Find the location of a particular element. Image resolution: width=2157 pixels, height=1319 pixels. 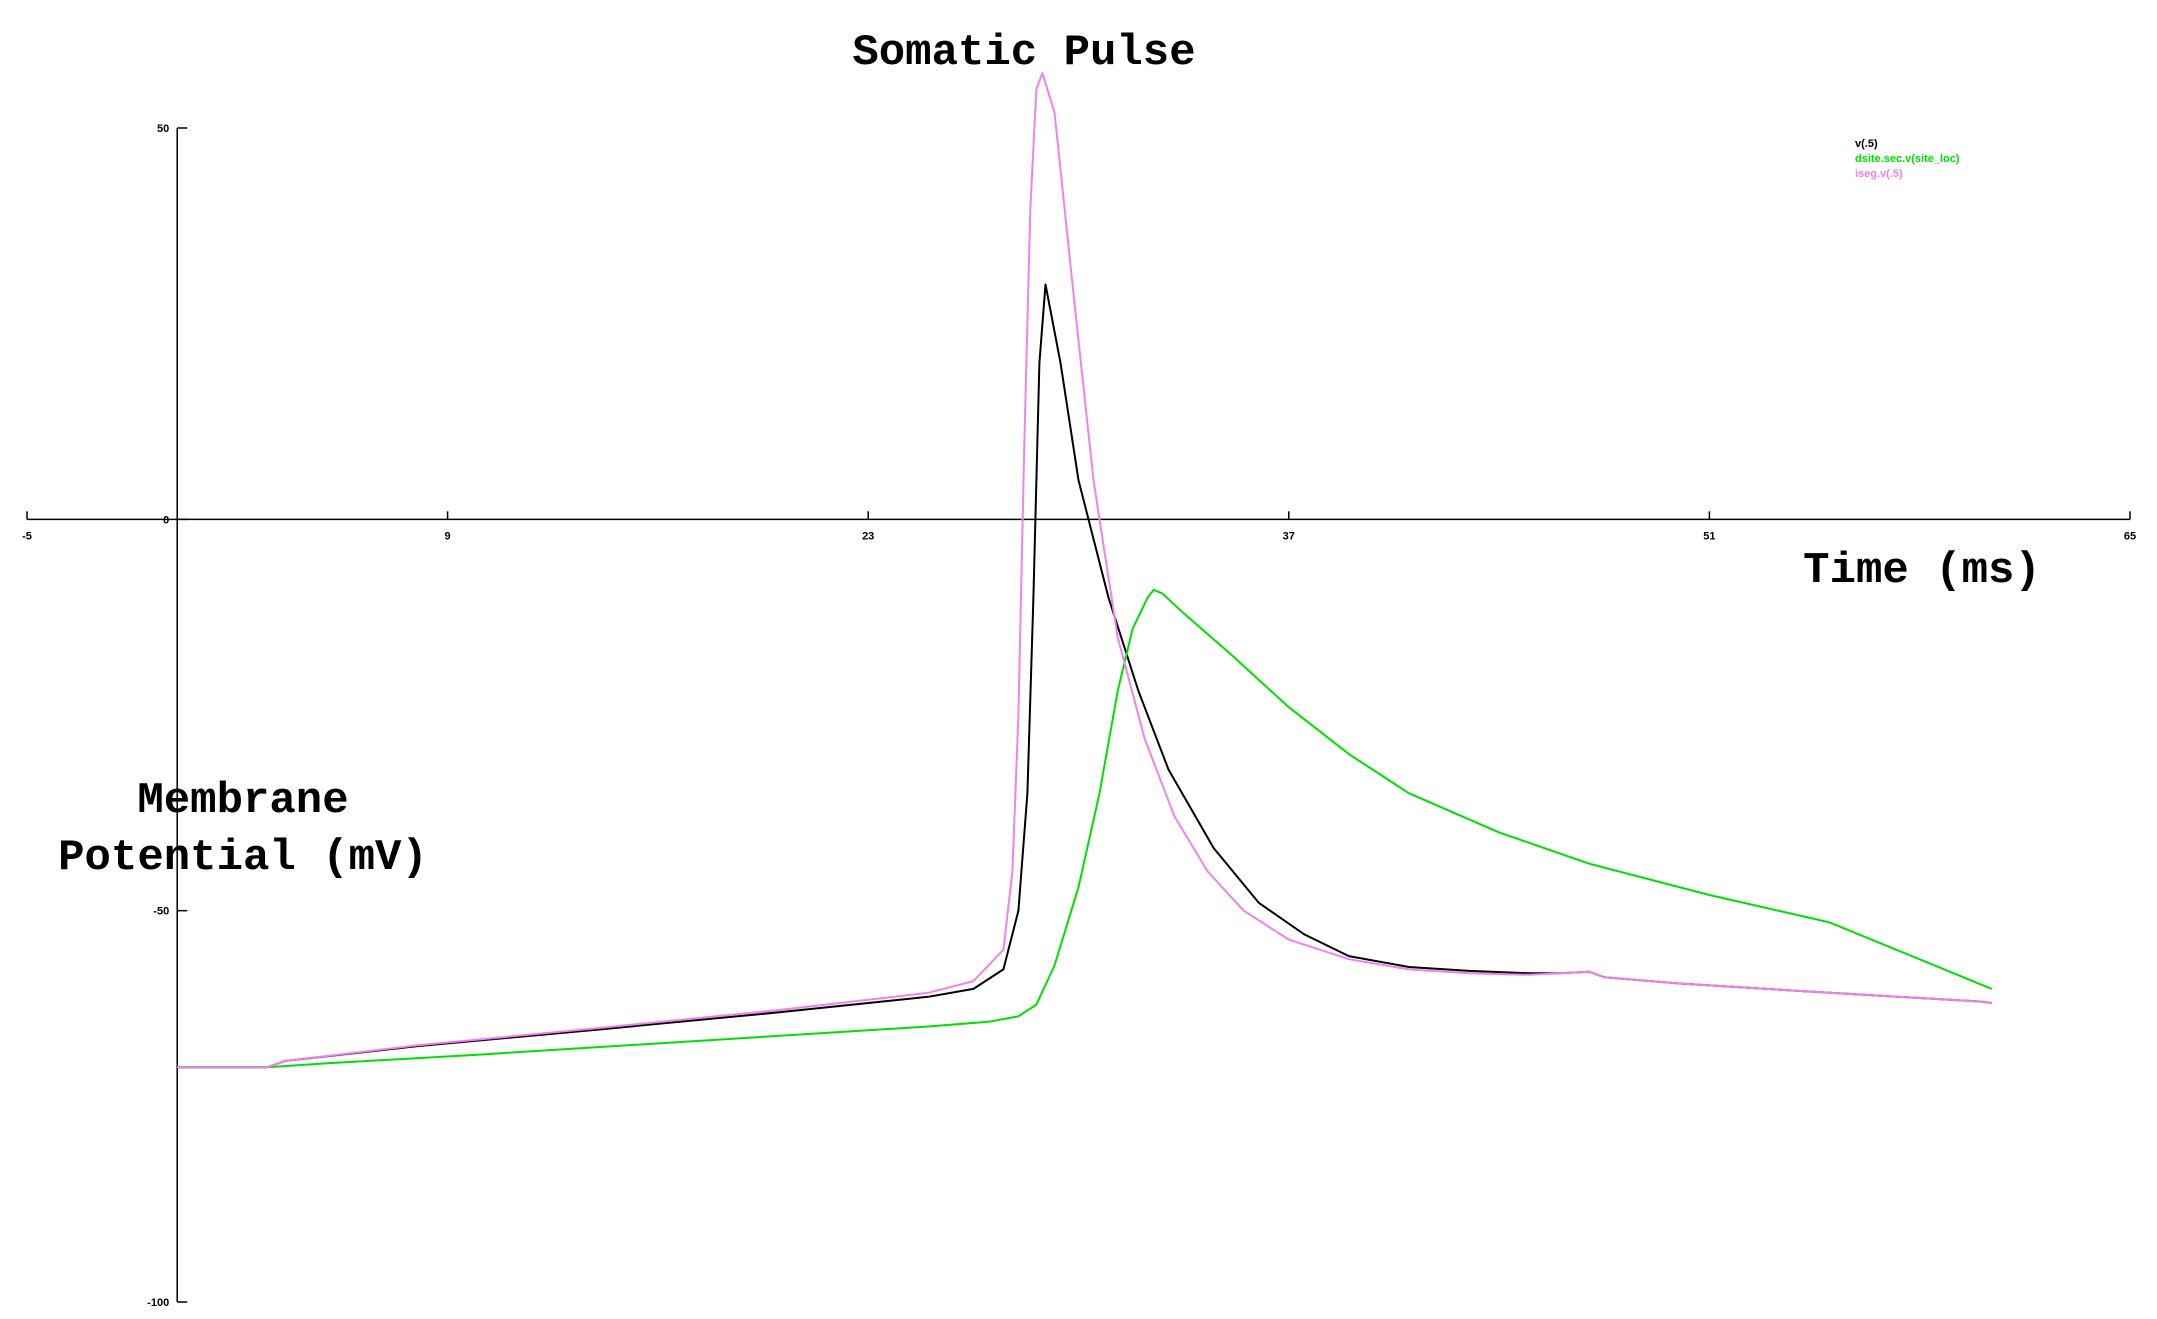

chart-title: Somatic Pulse is located at coordinates (1023, 53).